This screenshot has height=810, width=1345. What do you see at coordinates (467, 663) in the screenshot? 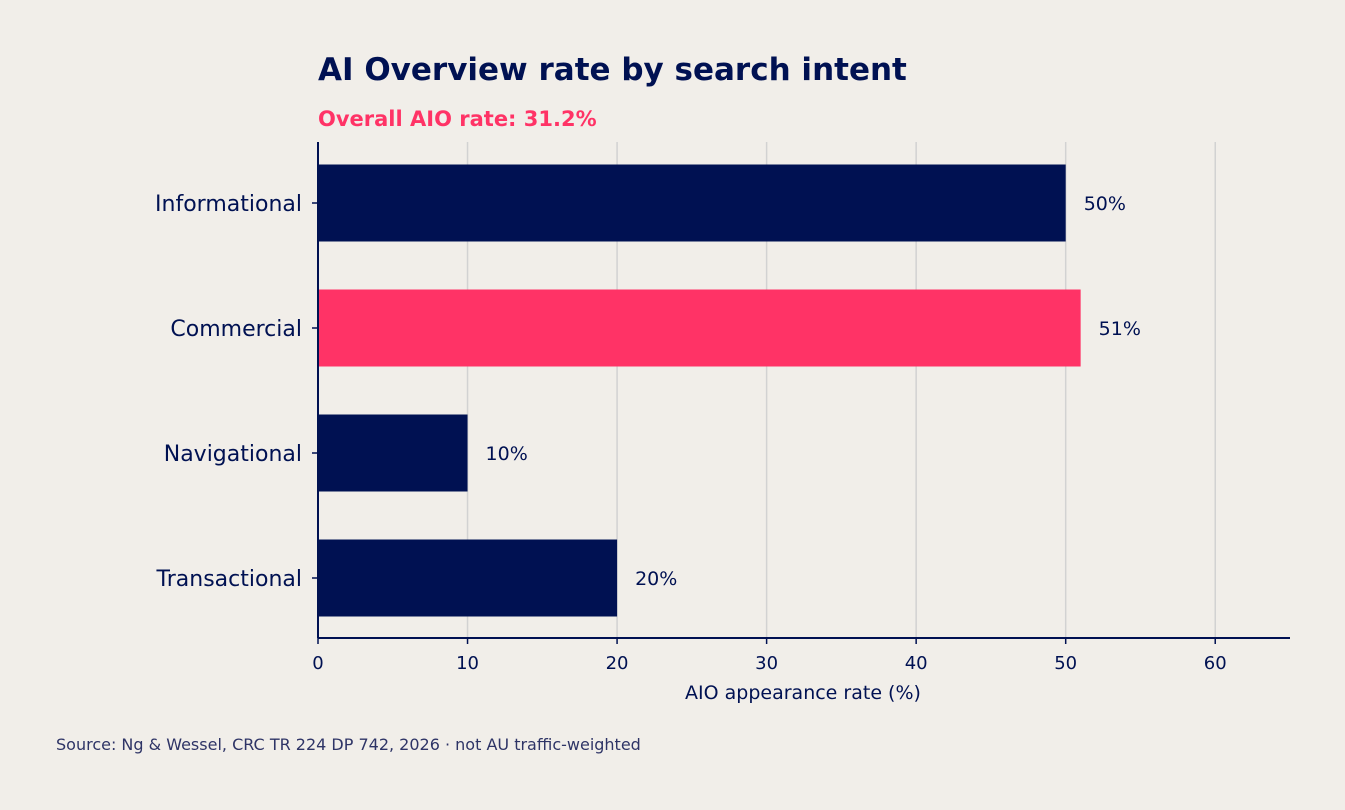
I see `x-tick-label-10: 10` at bounding box center [467, 663].